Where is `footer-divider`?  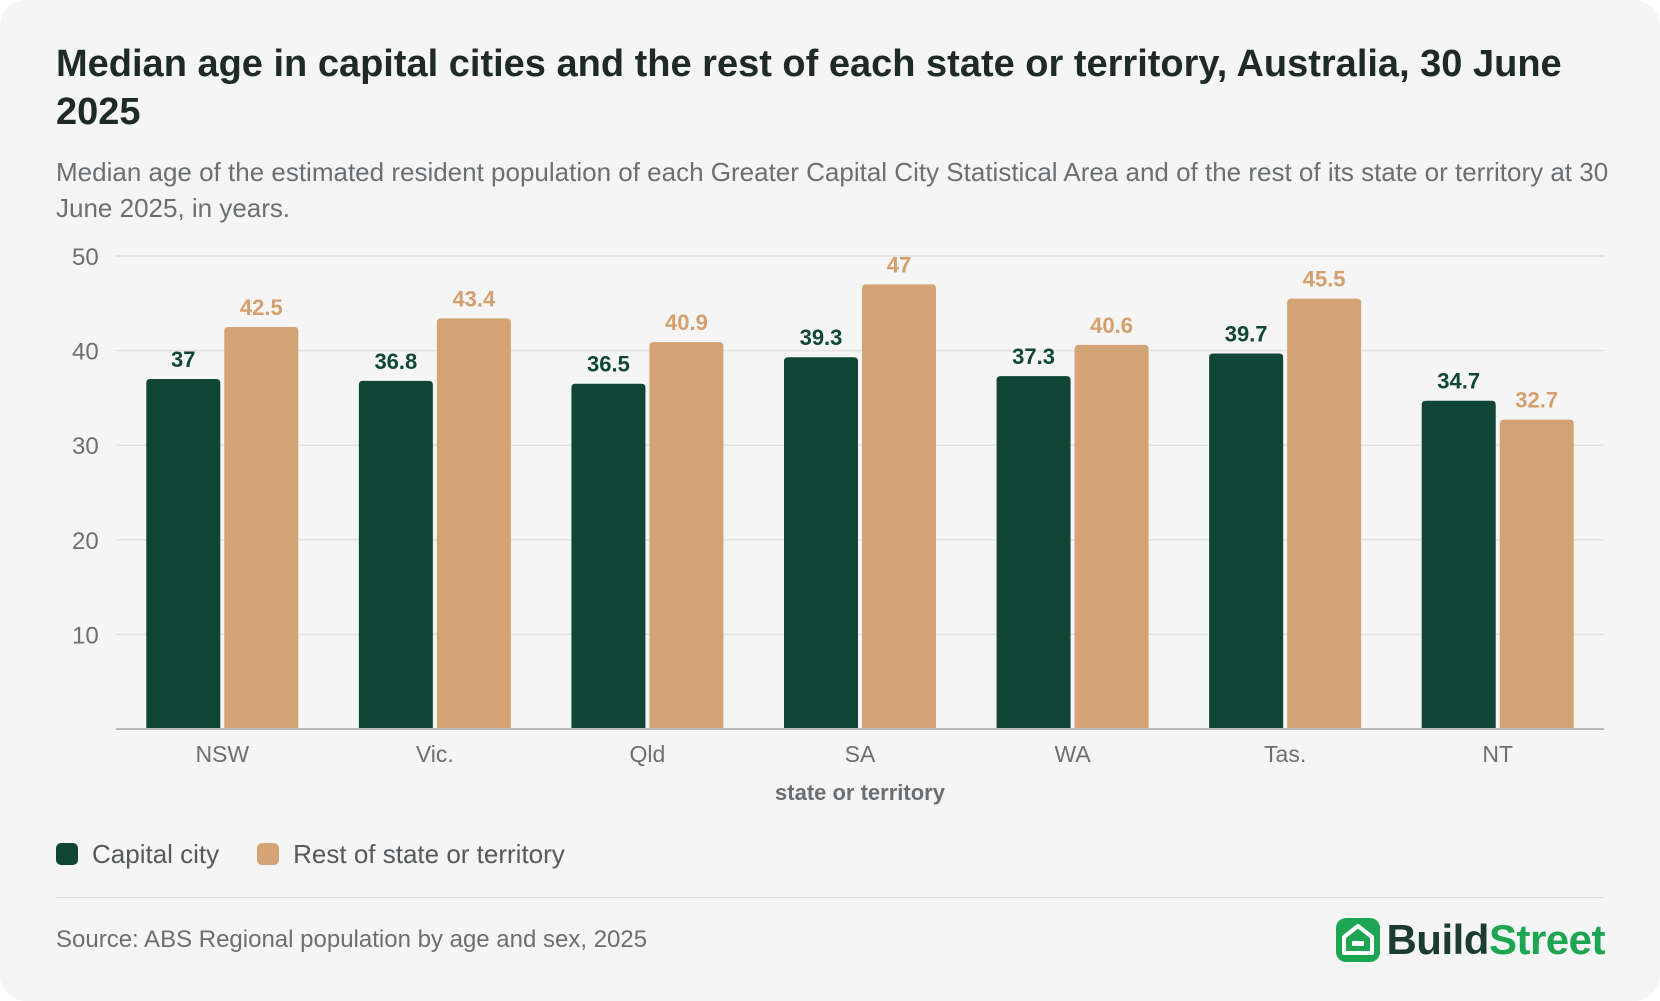 footer-divider is located at coordinates (830, 897).